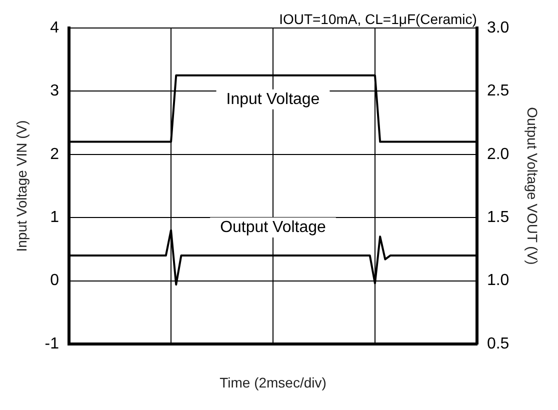 This screenshot has width=558, height=410. What do you see at coordinates (55, 281) in the screenshot?
I see `y-tick-label: 0` at bounding box center [55, 281].